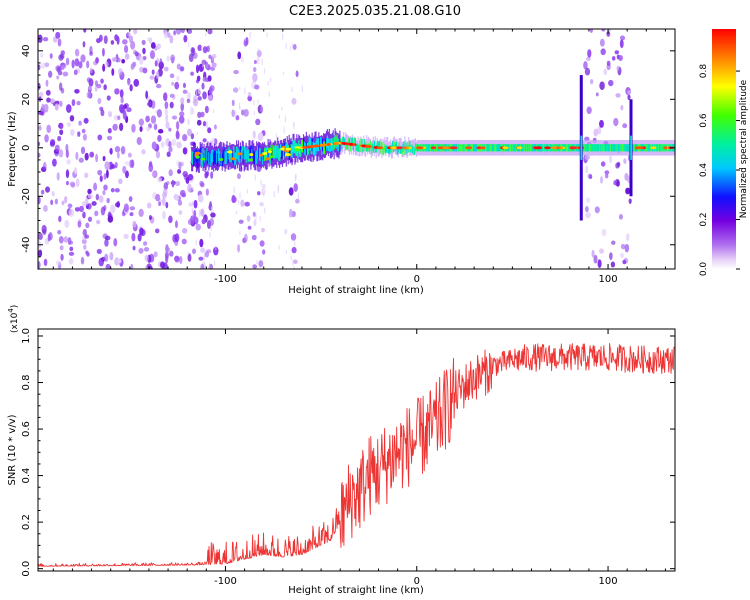 The height and width of the screenshot is (600, 750). What do you see at coordinates (704, 219) in the screenshot?
I see `colorbar-tick-label: 0.2` at bounding box center [704, 219].